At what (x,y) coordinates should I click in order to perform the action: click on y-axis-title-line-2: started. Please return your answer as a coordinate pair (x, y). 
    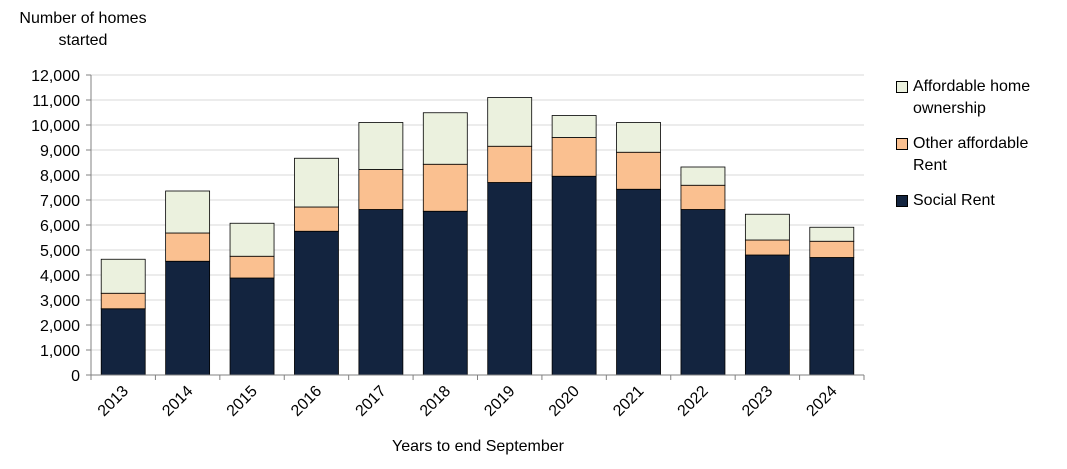
    Looking at the image, I should click on (83, 40).